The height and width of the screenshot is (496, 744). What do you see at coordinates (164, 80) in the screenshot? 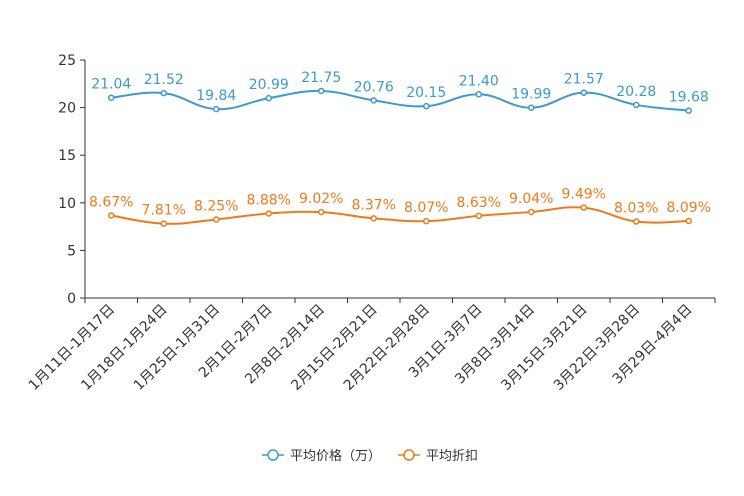
I see `data-label: 21.52` at bounding box center [164, 80].